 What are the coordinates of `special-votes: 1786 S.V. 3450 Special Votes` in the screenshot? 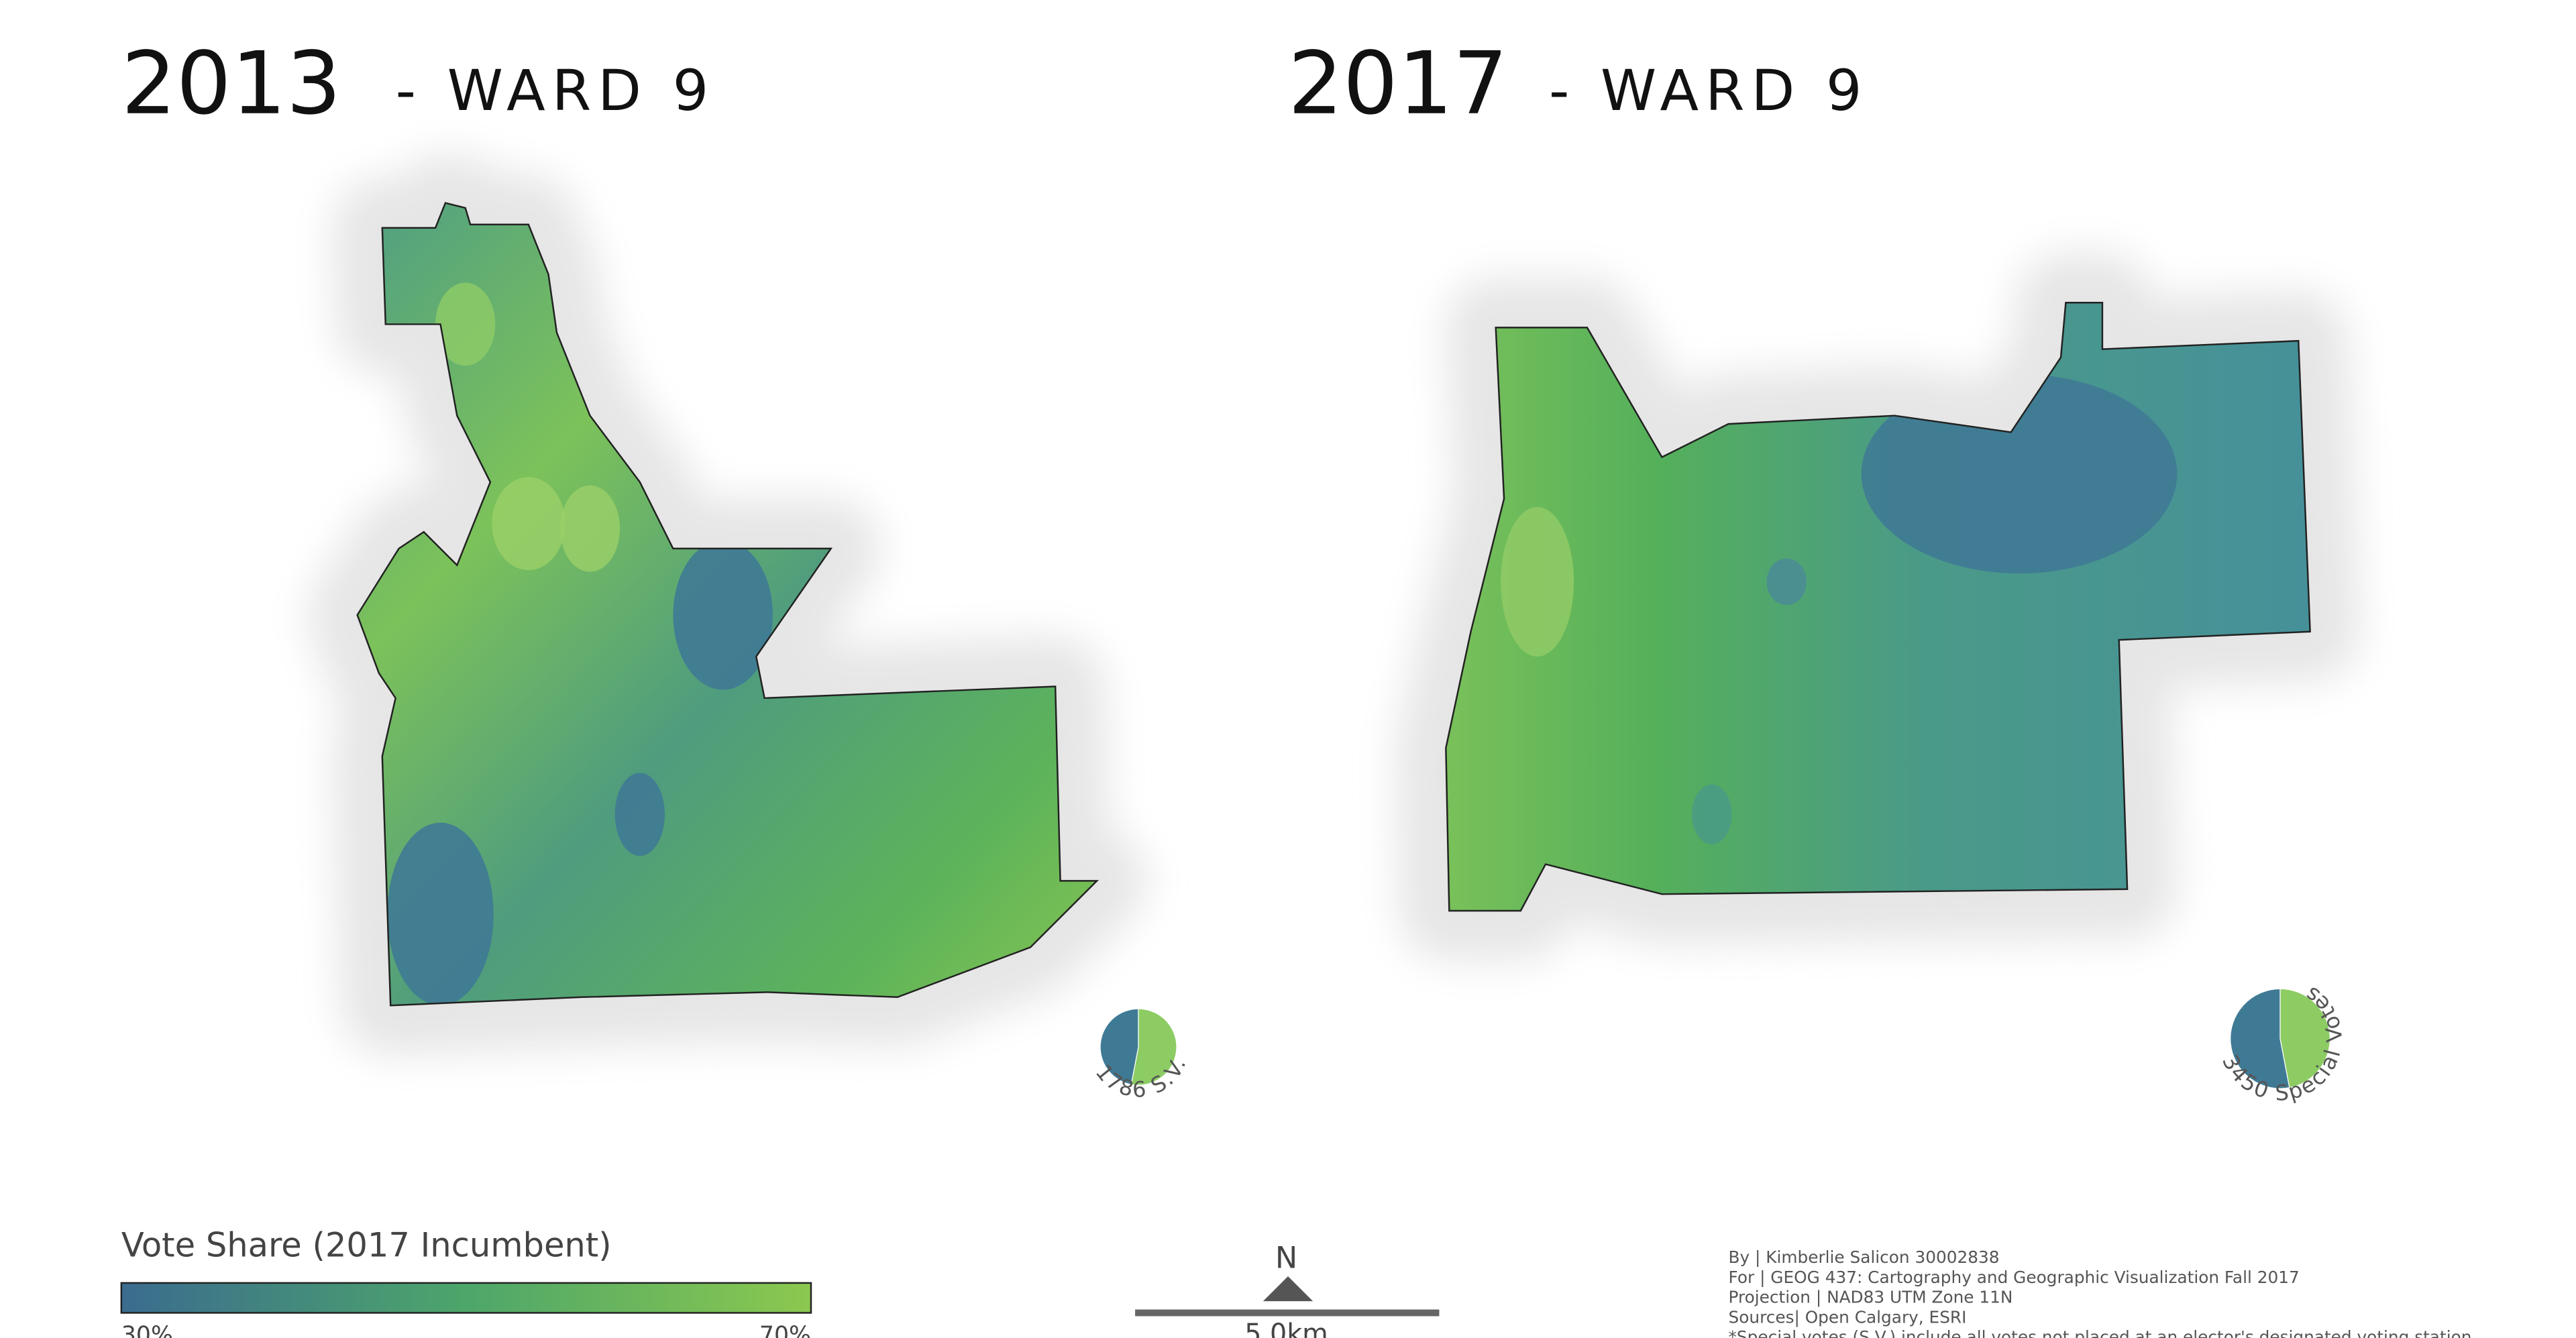 It's located at (1718, 1043).